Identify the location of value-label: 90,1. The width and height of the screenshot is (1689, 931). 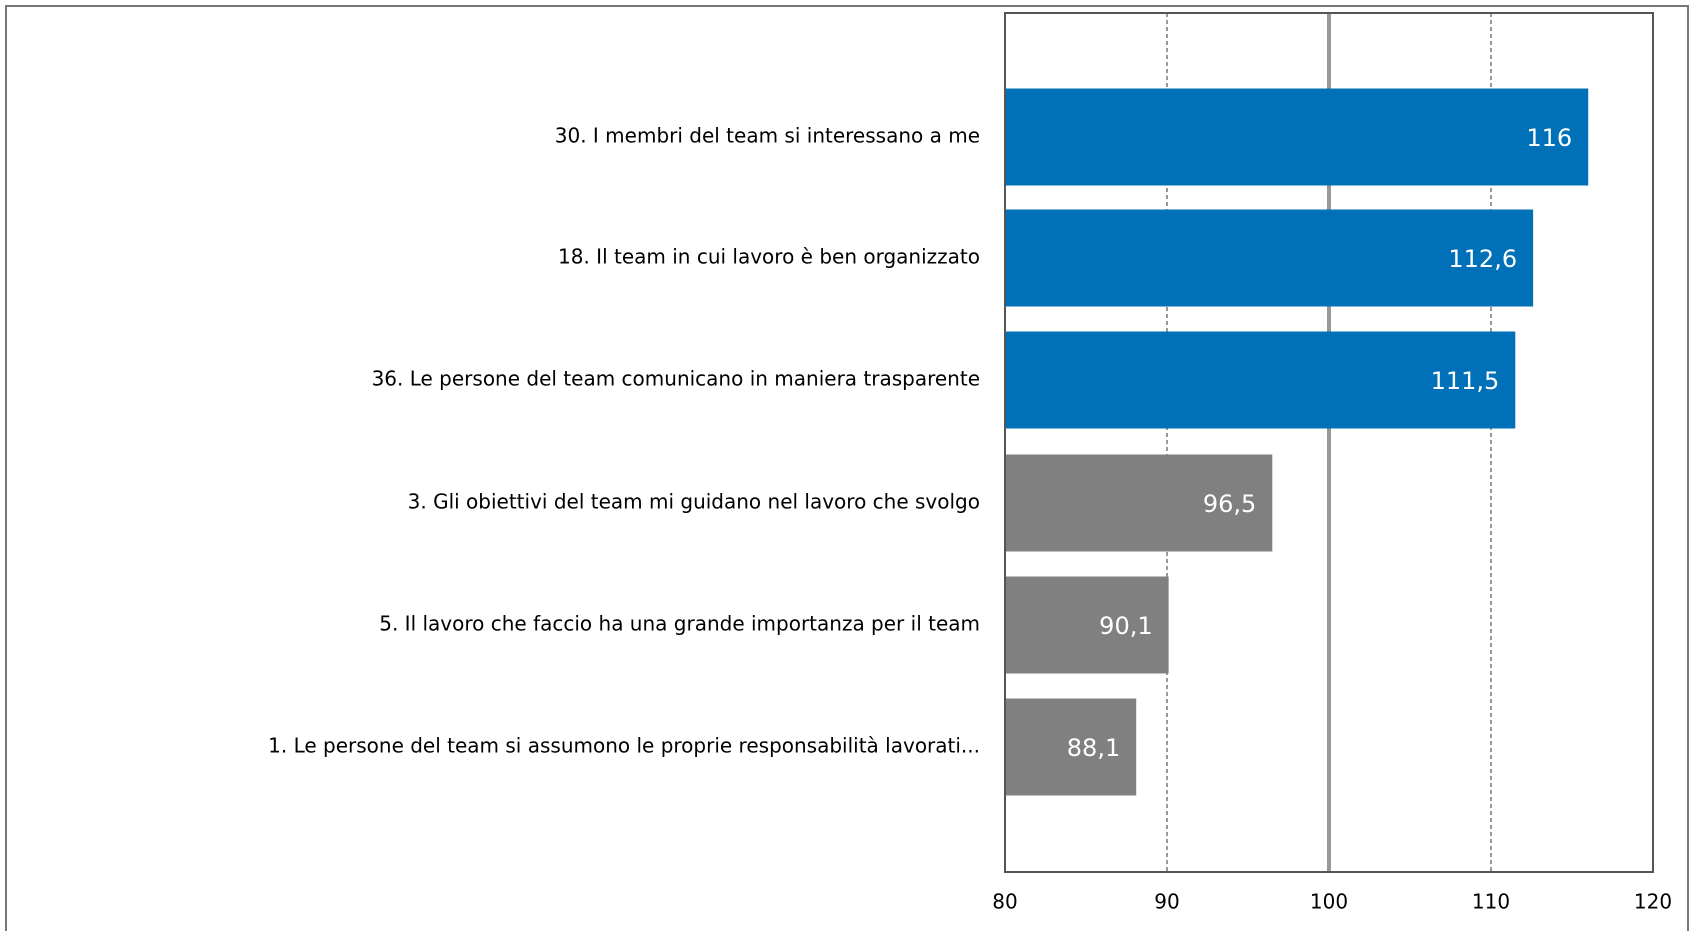
(1125, 626).